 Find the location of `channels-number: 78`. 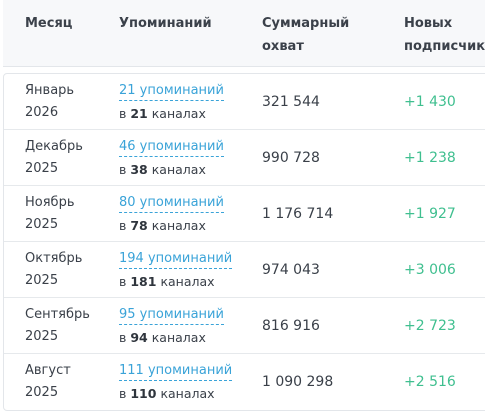

channels-number: 78 is located at coordinates (139, 225).